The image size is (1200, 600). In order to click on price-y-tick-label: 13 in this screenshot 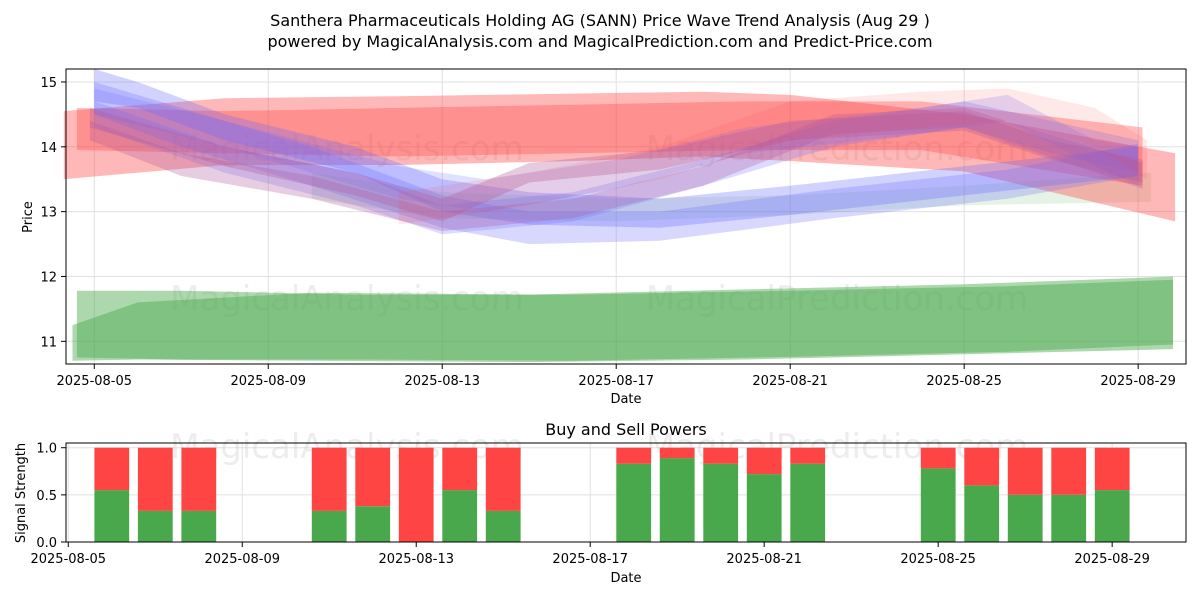, I will do `click(48, 213)`.